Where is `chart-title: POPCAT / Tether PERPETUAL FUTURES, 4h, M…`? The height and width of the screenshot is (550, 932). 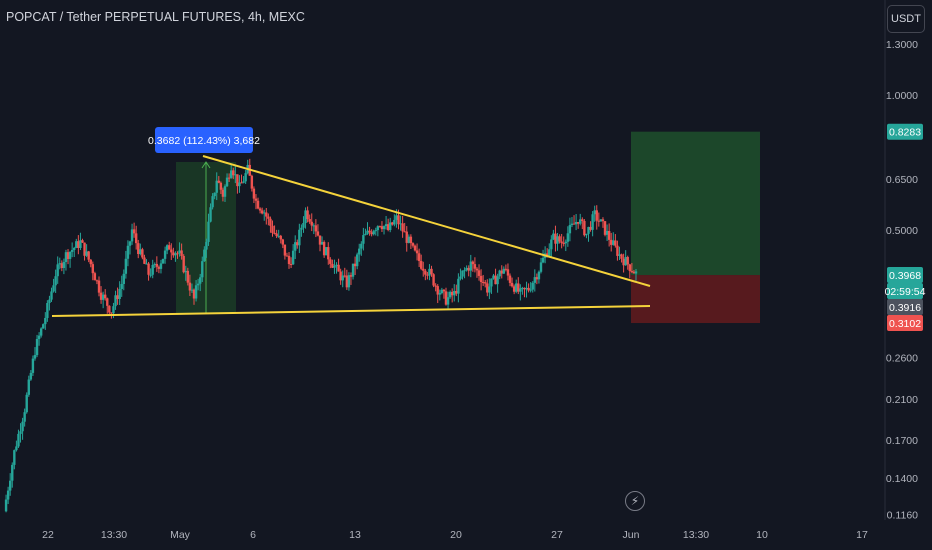 chart-title: POPCAT / Tether PERPETUAL FUTURES, 4h, M… is located at coordinates (155, 17).